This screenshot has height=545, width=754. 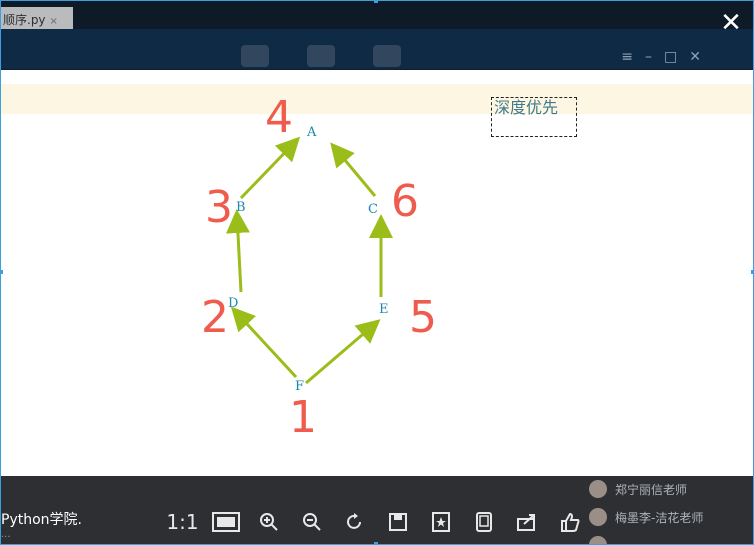 I want to click on favorite-button, so click(x=441, y=522).